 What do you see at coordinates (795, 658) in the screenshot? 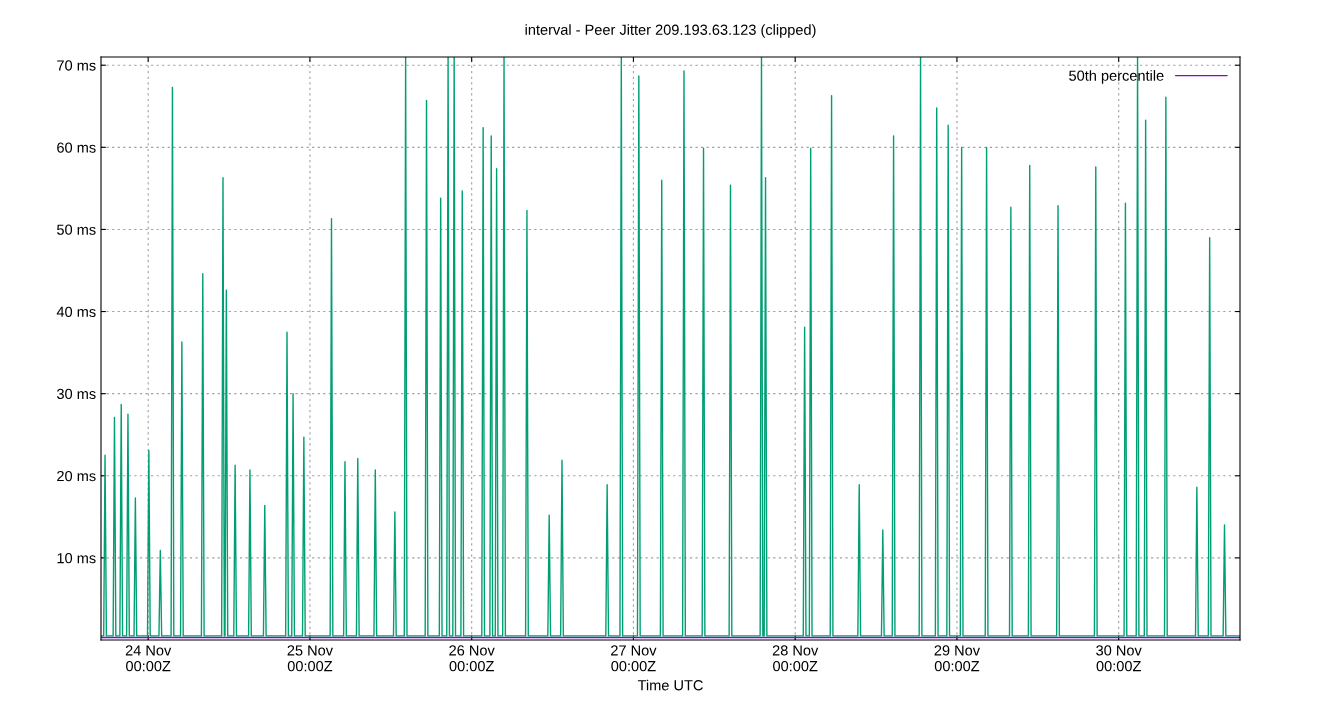
I see `x-tick-label: 28 Nov 00:00Z` at bounding box center [795, 658].